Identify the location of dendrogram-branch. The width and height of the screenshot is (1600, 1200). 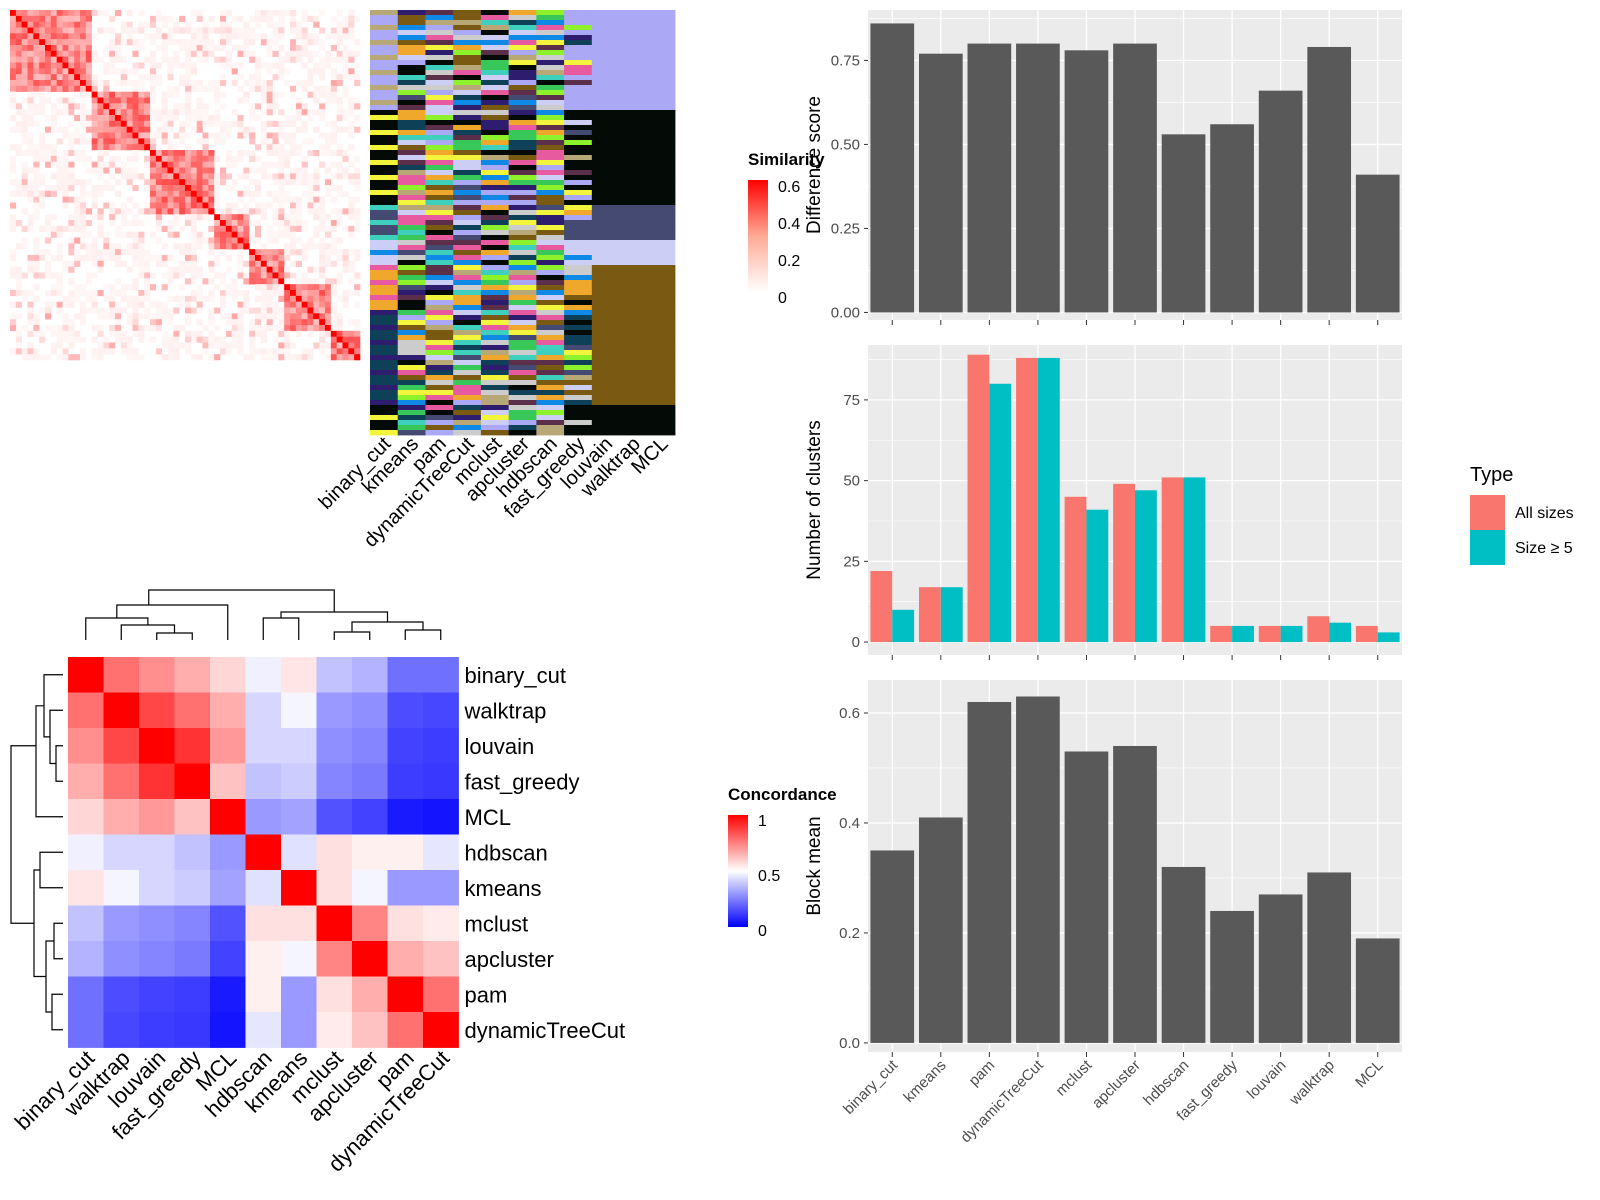
(59, 763).